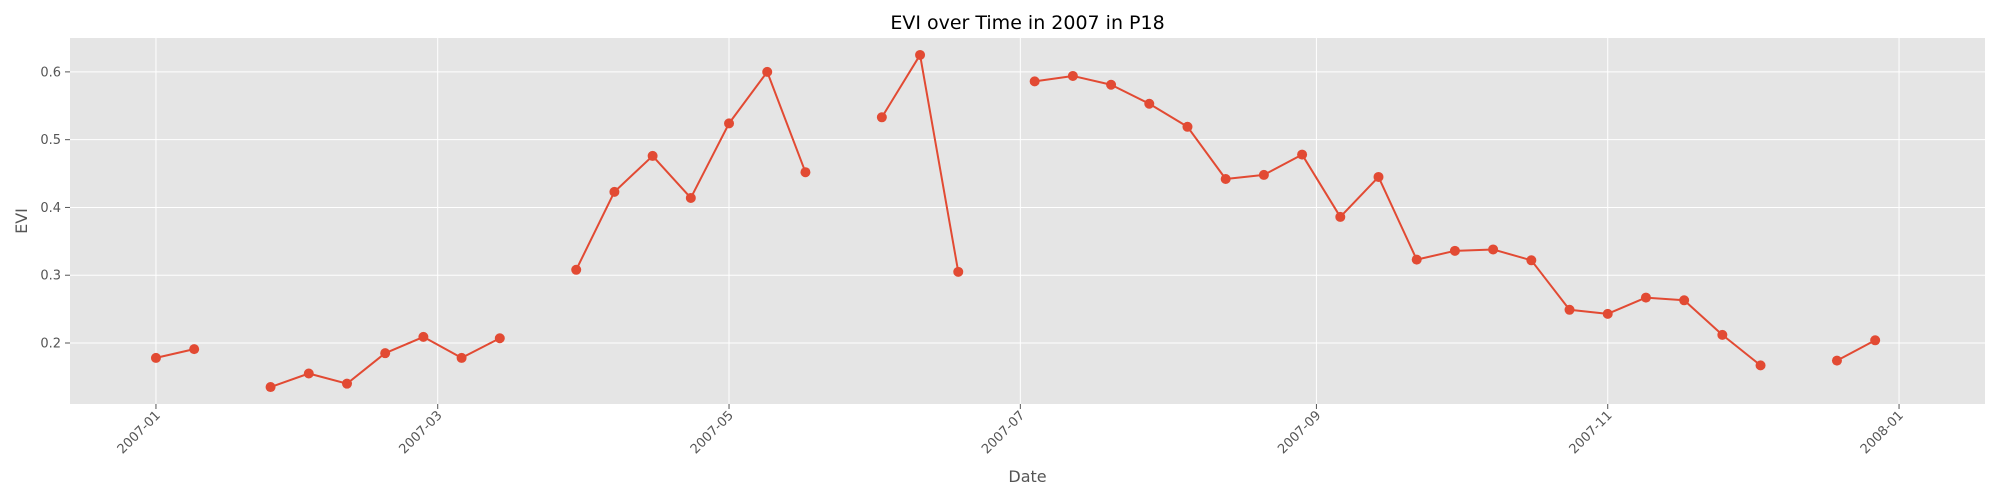  I want to click on x-axis-label: Date, so click(1027, 476).